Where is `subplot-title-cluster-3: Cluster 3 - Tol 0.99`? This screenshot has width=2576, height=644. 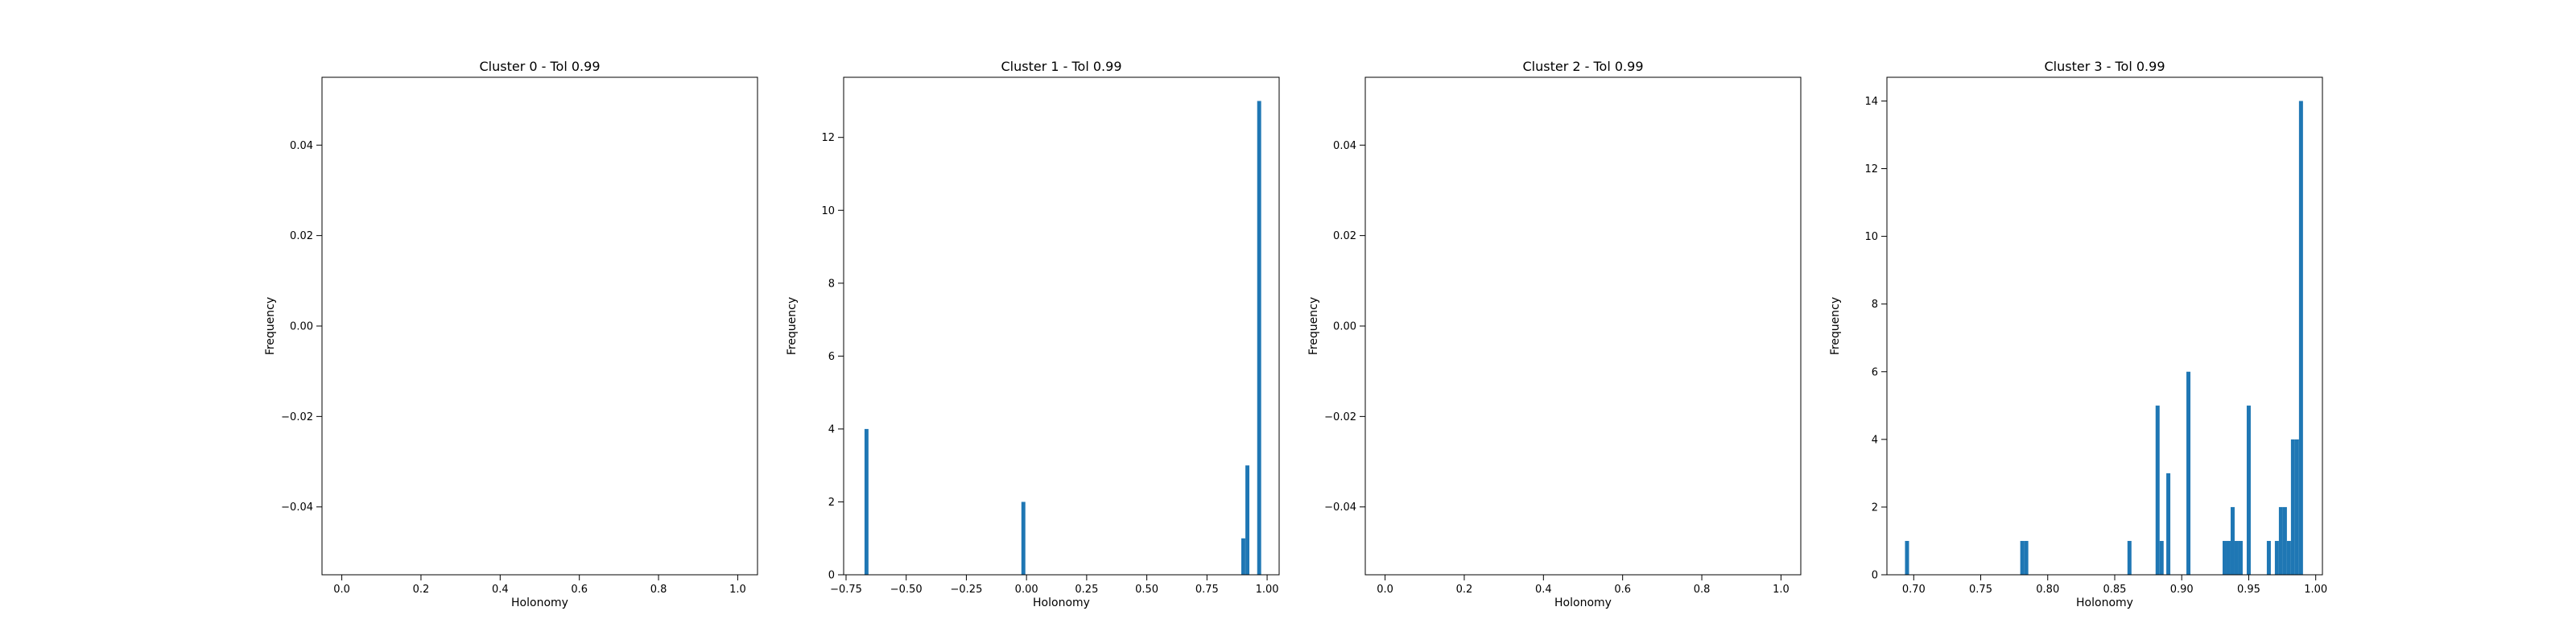 subplot-title-cluster-3: Cluster 3 - Tol 0.99 is located at coordinates (2105, 66).